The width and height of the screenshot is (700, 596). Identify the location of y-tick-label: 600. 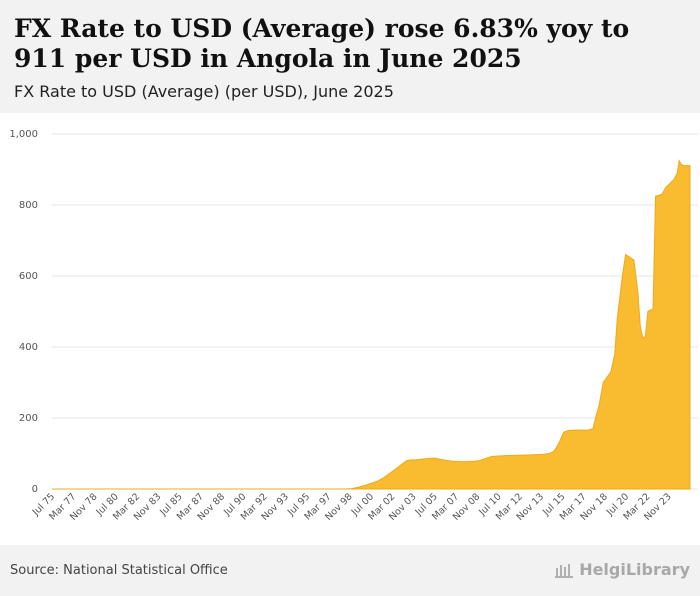
(28, 276).